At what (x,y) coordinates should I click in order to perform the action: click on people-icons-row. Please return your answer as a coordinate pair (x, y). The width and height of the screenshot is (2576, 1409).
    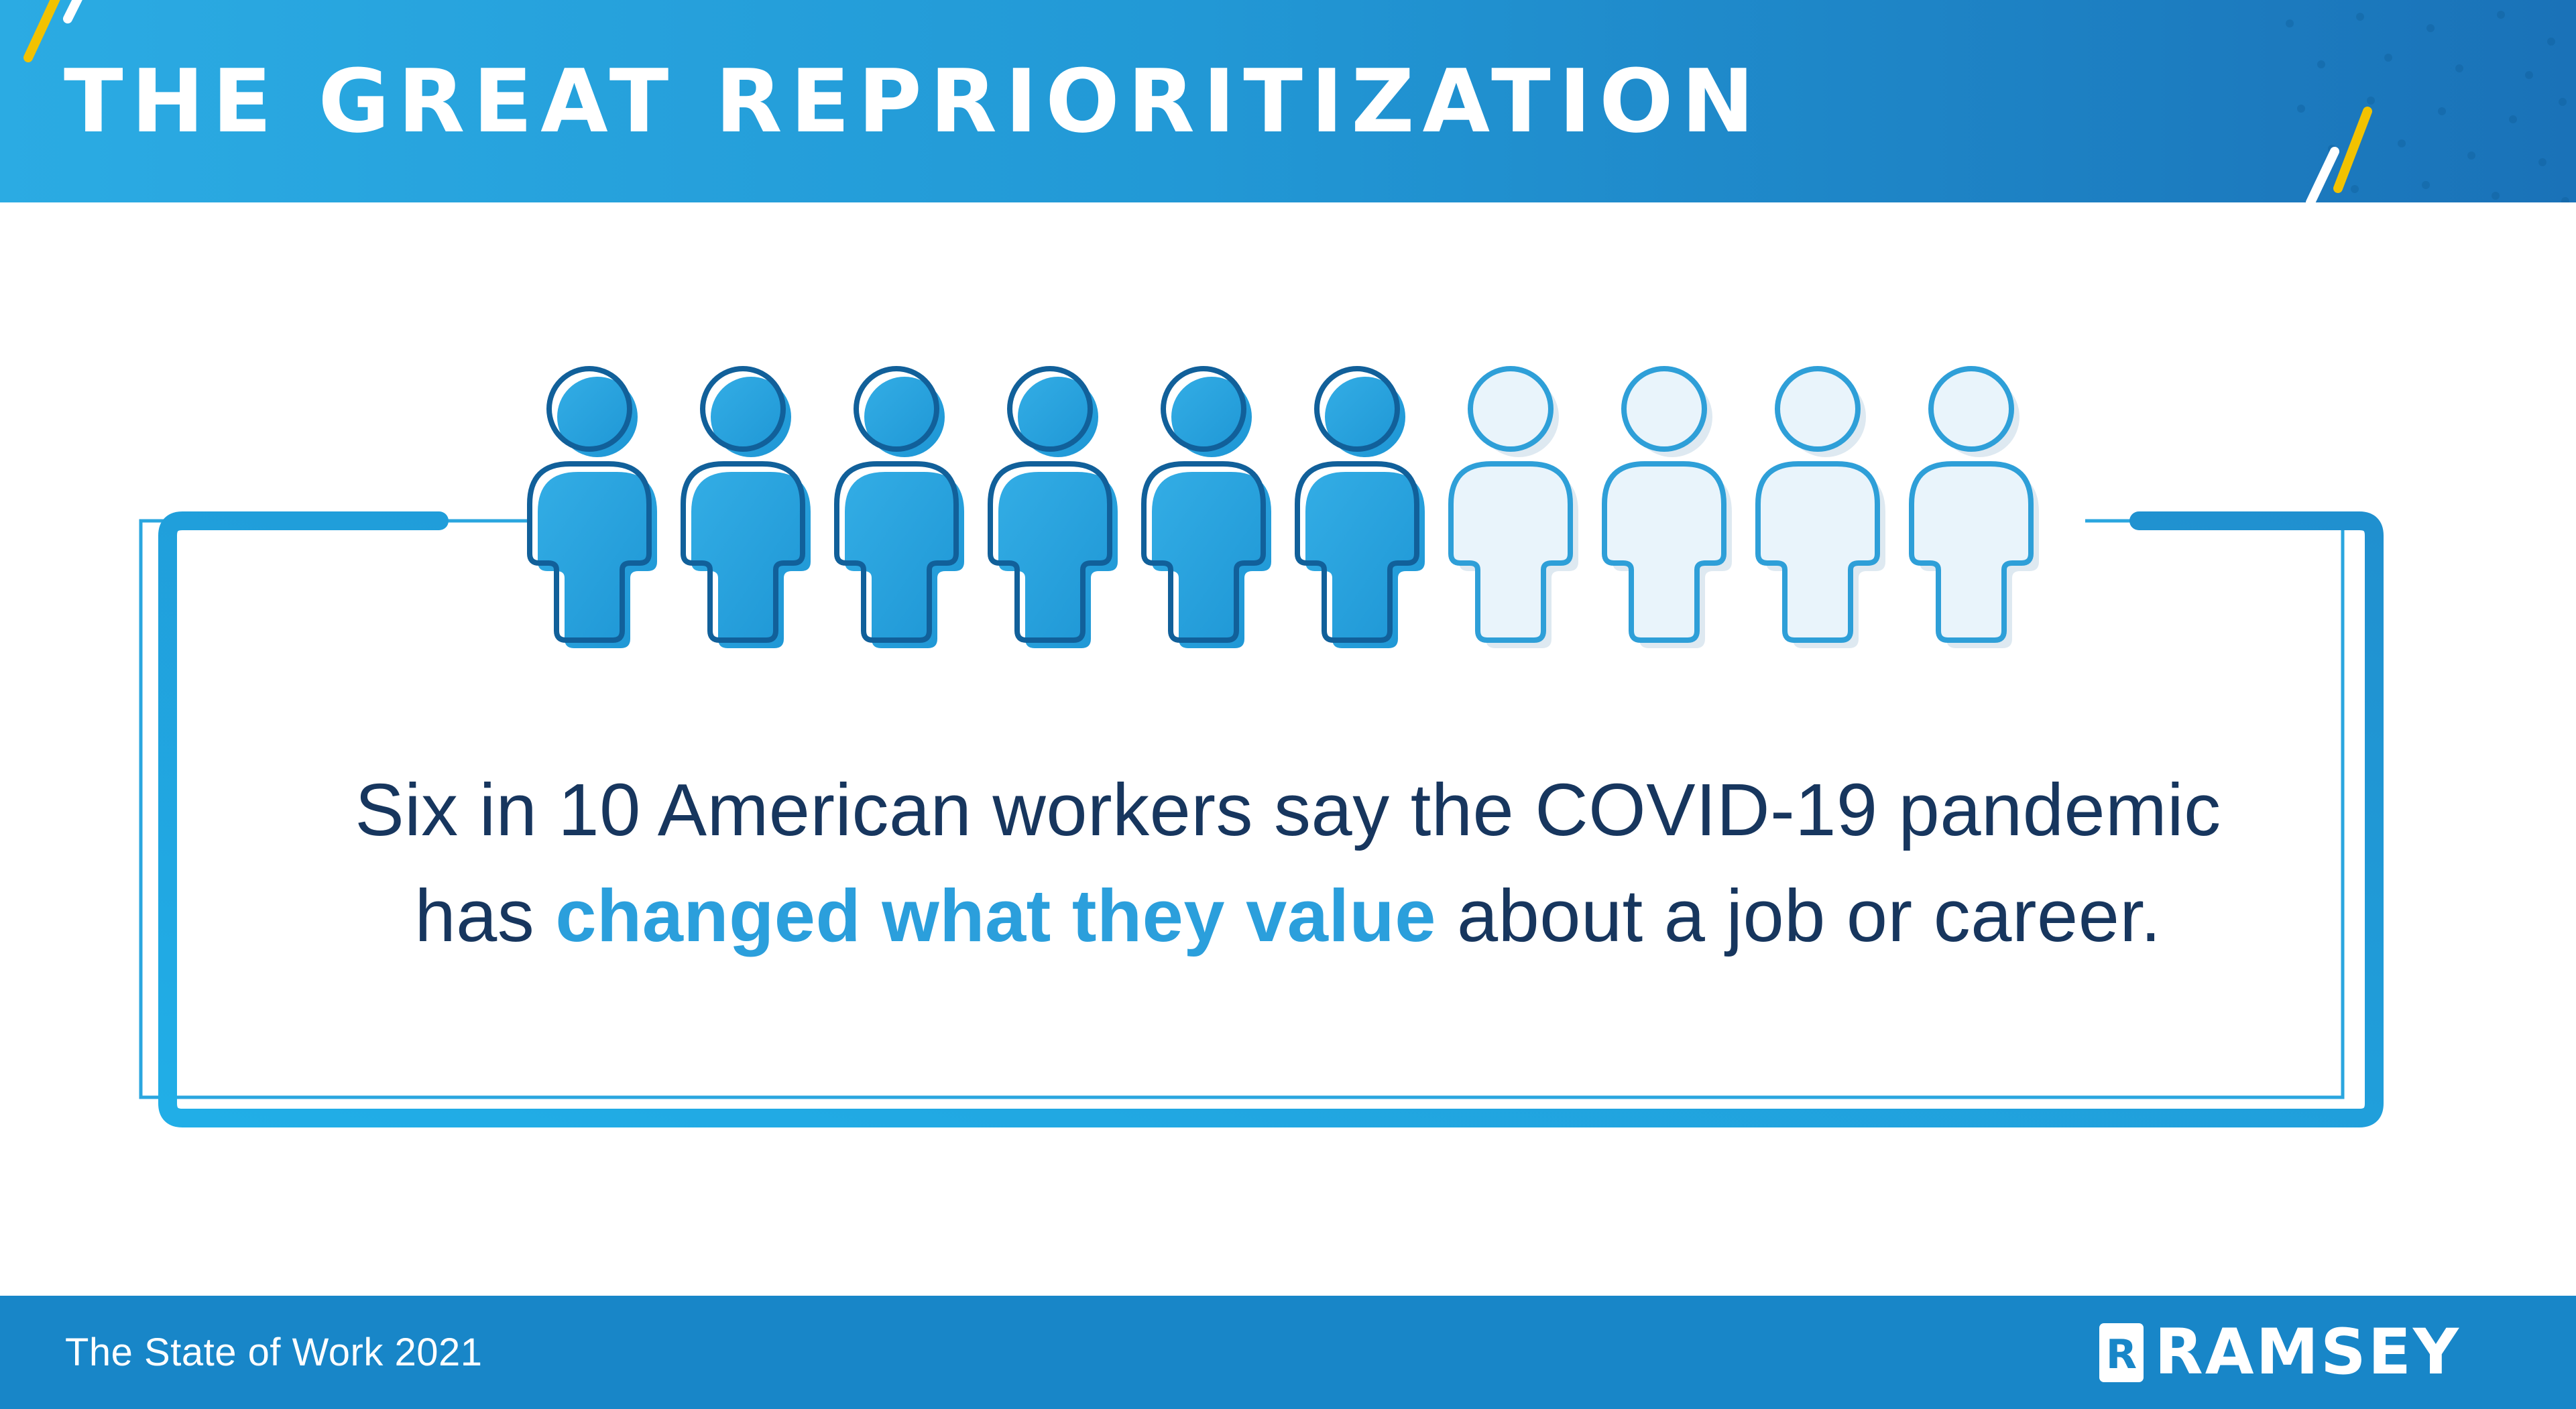
    Looking at the image, I should click on (1284, 509).